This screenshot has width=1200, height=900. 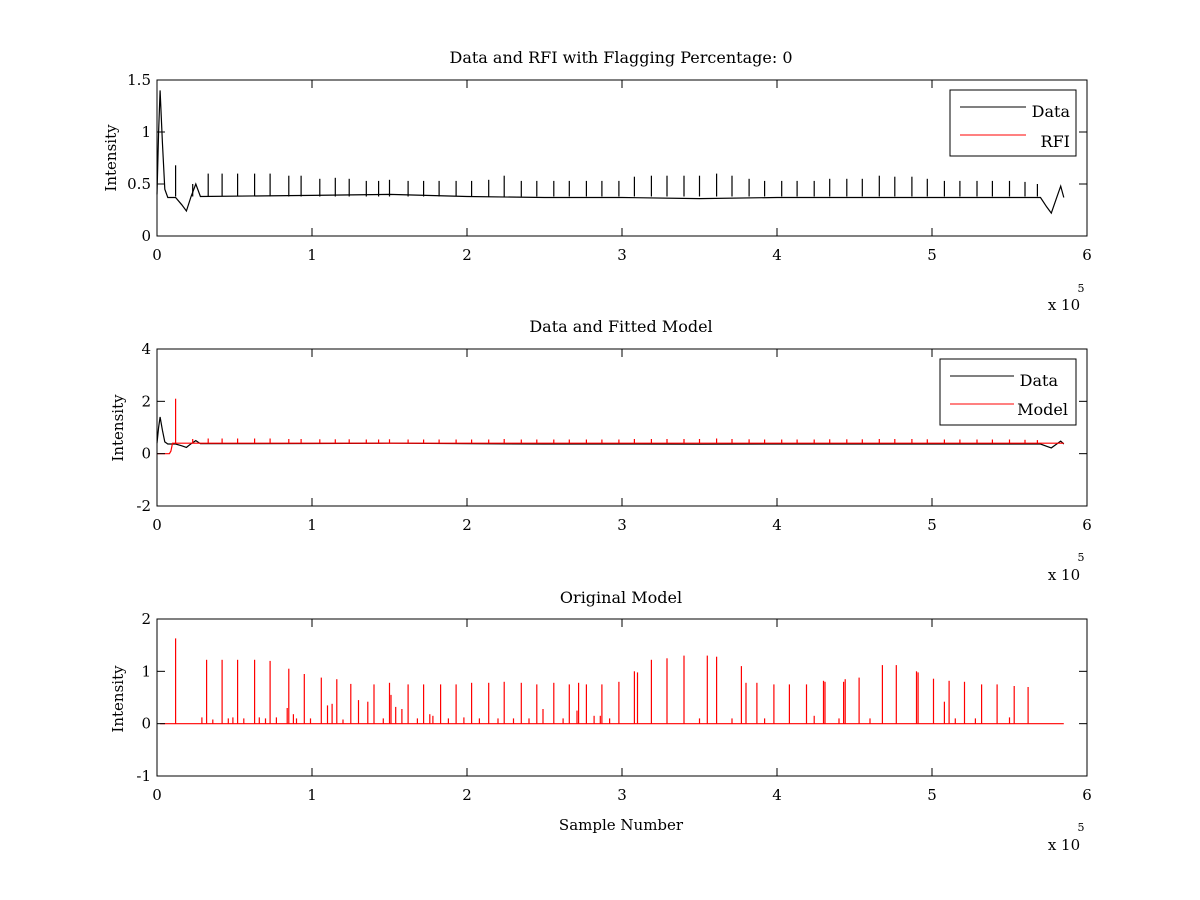 What do you see at coordinates (1081, 827) in the screenshot?
I see `subplot-3-x-exponent-power: 5` at bounding box center [1081, 827].